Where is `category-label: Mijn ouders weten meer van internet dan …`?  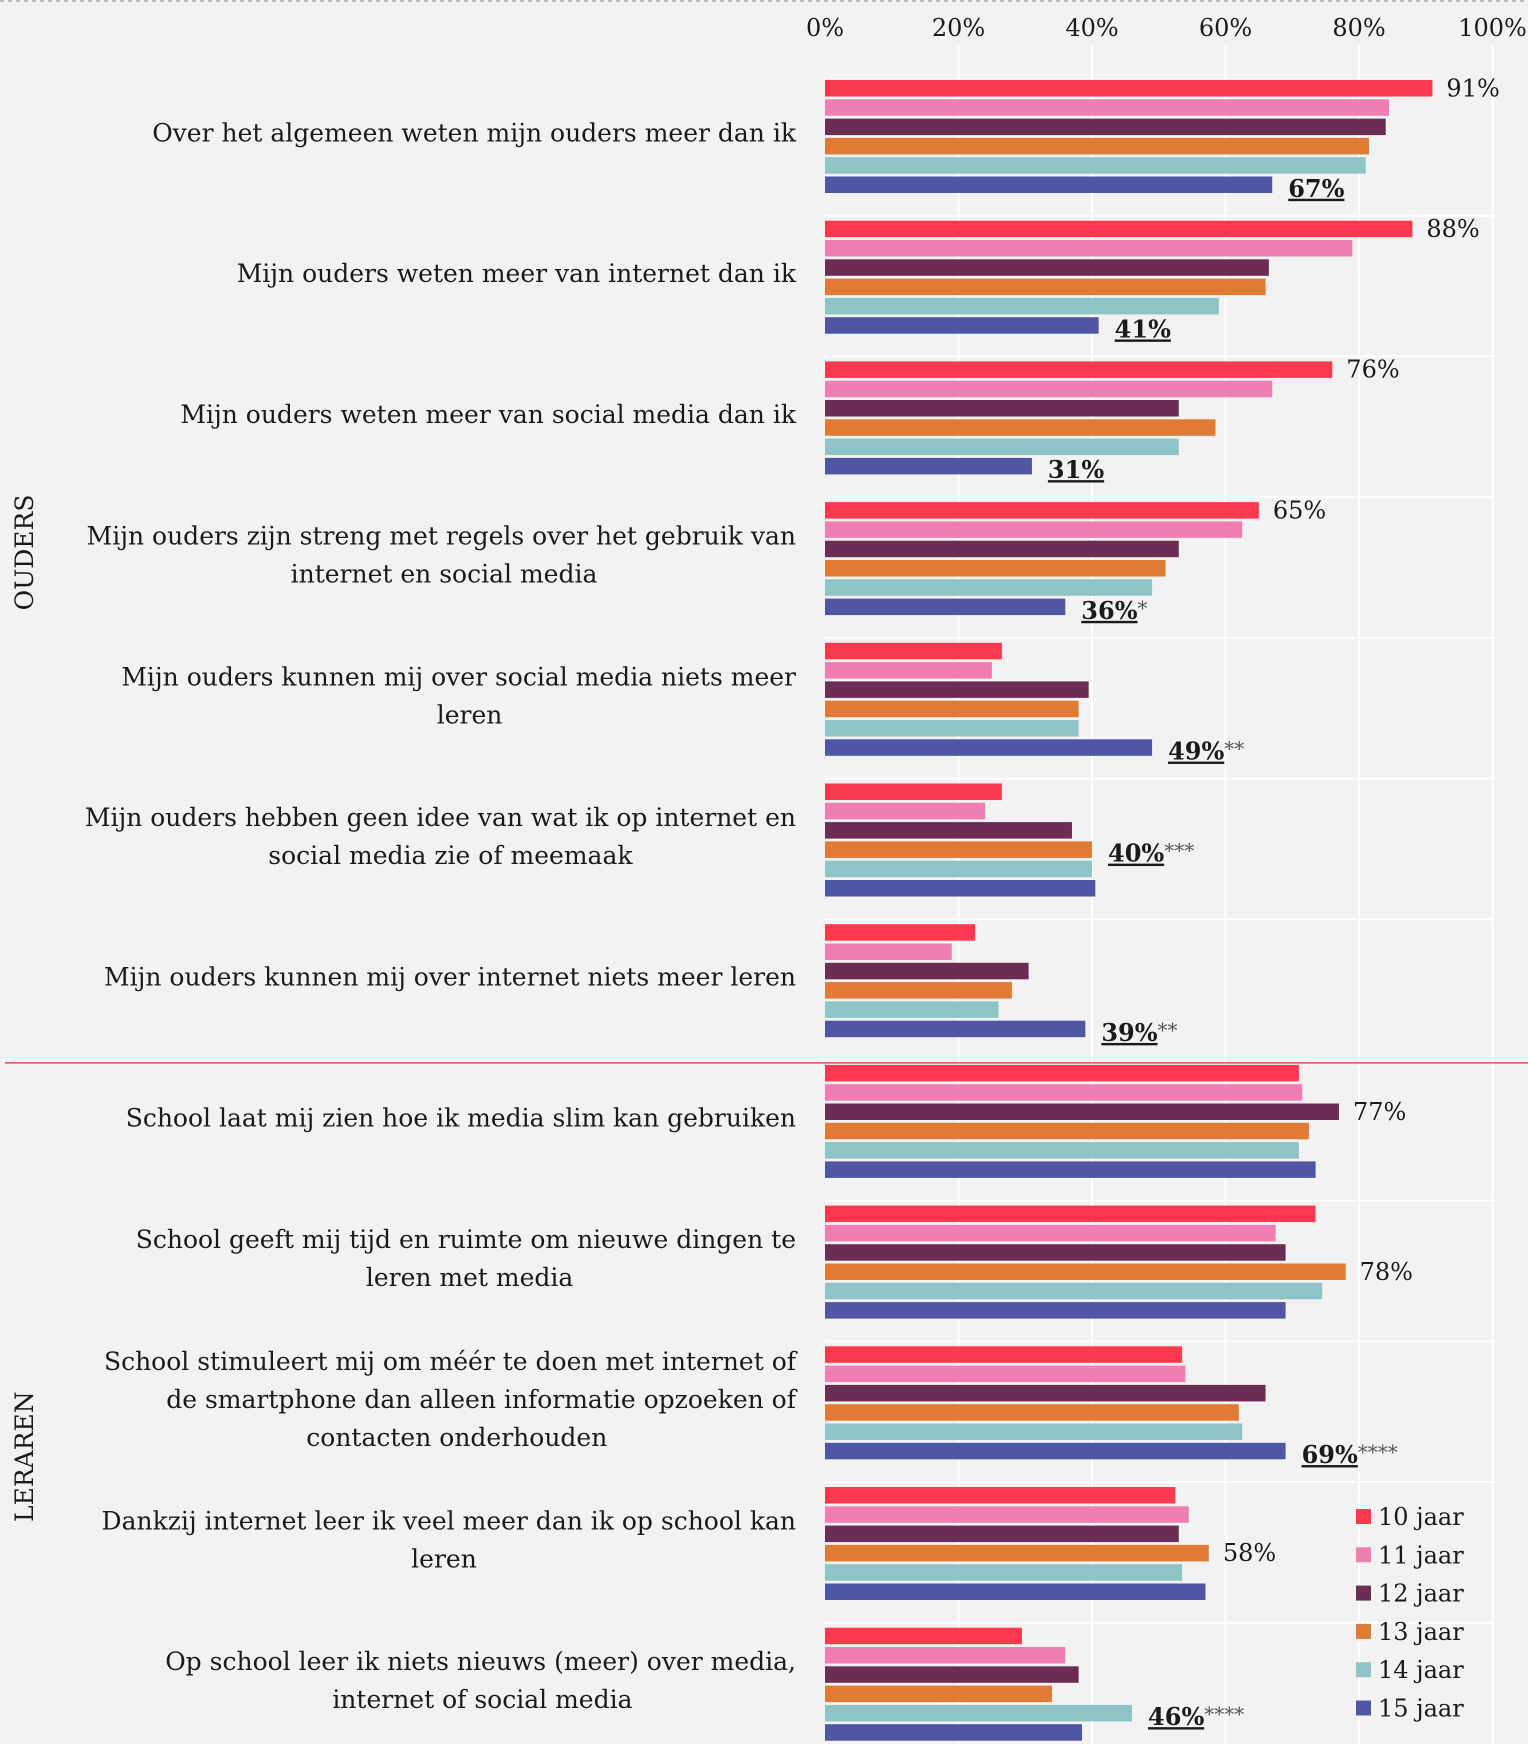
category-label: Mijn ouders weten meer van internet dan … is located at coordinates (517, 273).